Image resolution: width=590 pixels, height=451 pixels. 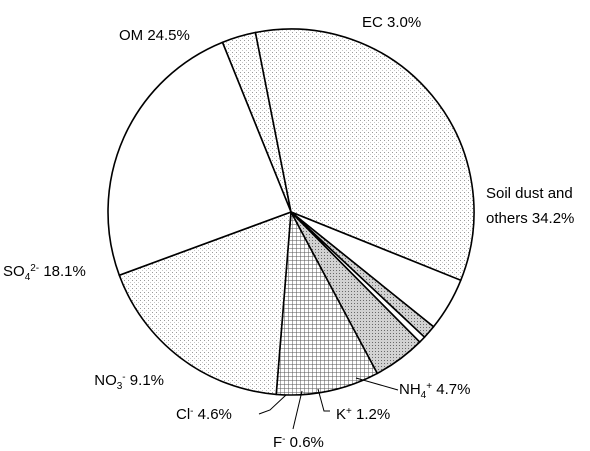 What do you see at coordinates (363, 414) in the screenshot?
I see `slice-label-k-: K+ 1.2%` at bounding box center [363, 414].